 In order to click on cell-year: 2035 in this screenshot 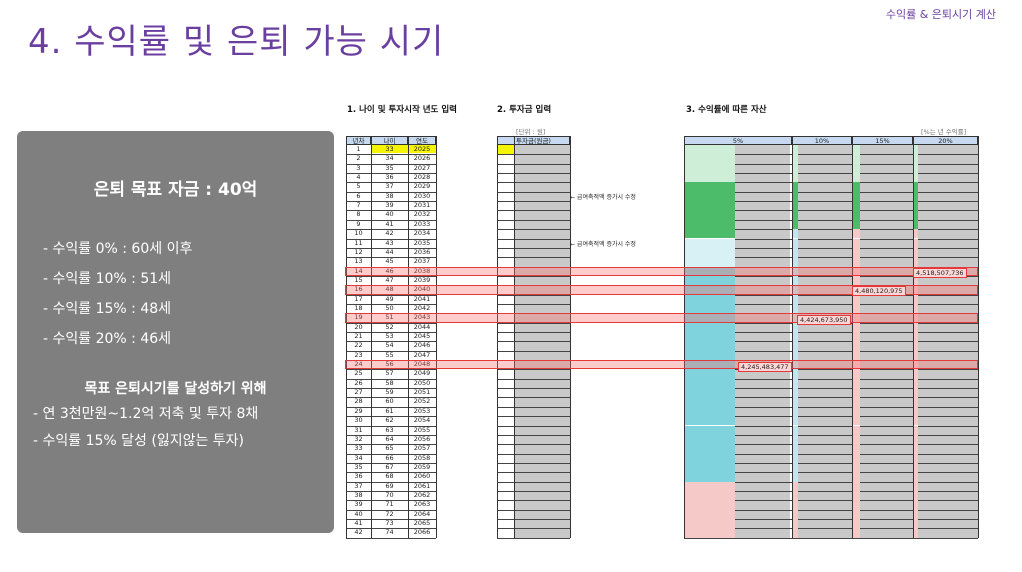, I will do `click(422, 242)`.